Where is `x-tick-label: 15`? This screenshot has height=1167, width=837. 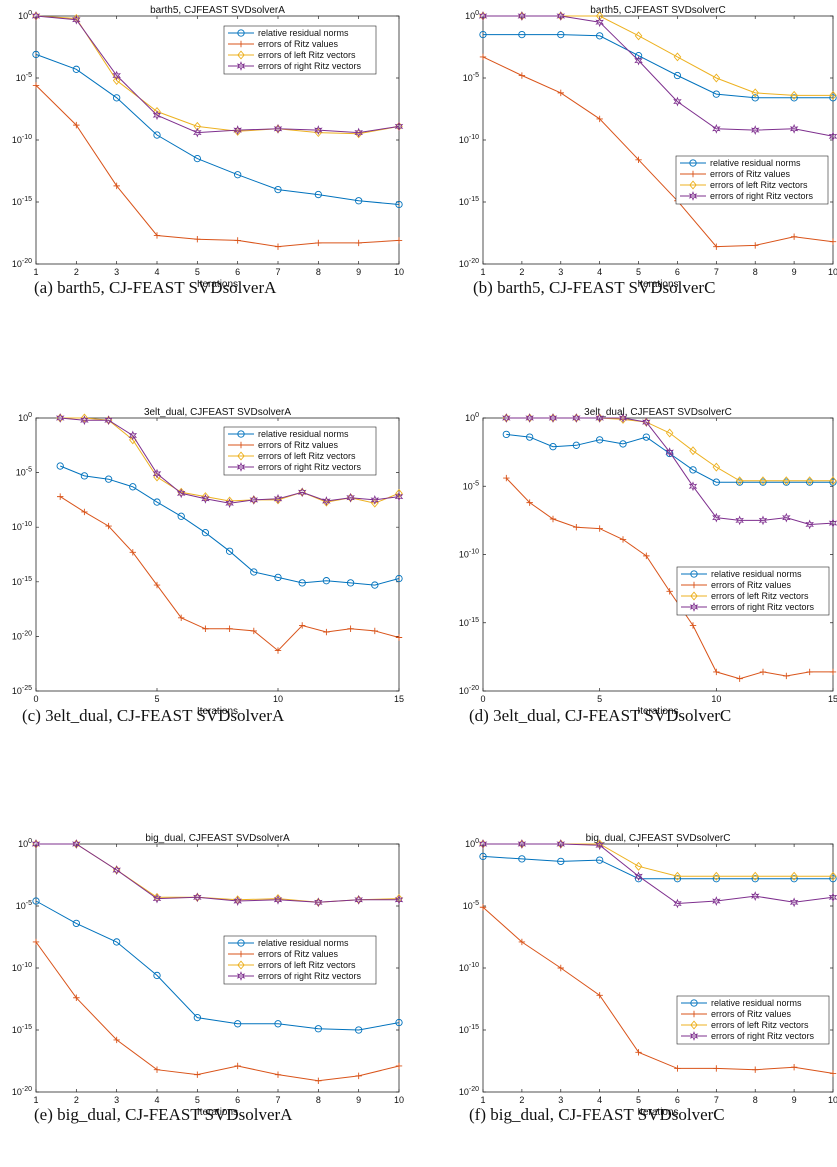 x-tick-label: 15 is located at coordinates (832, 699).